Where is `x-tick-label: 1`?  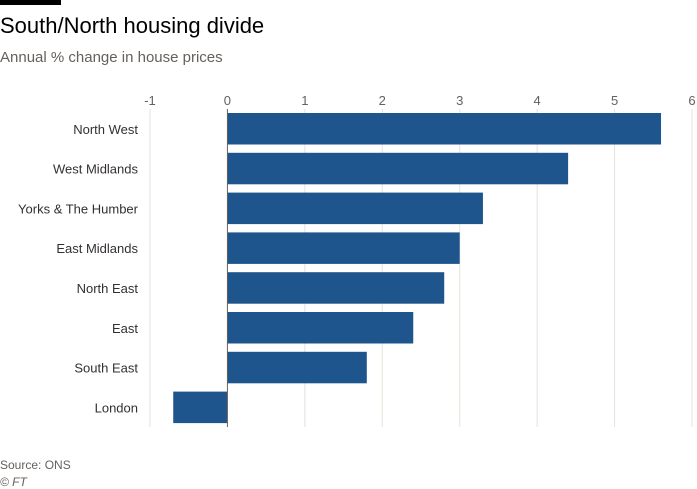
x-tick-label: 1 is located at coordinates (304, 100).